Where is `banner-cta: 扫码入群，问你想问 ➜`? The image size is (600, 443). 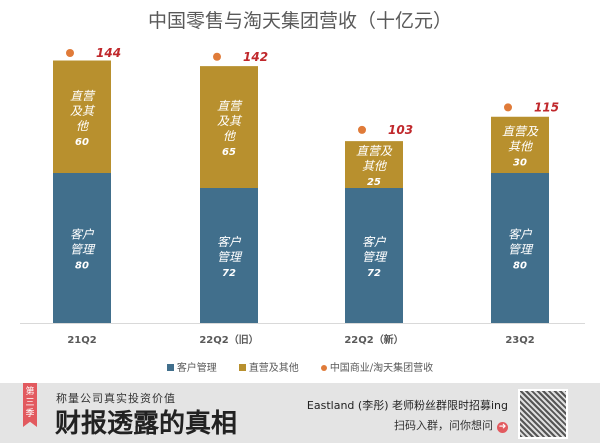
banner-cta: 扫码入群，问你想问 ➜ is located at coordinates (451, 425).